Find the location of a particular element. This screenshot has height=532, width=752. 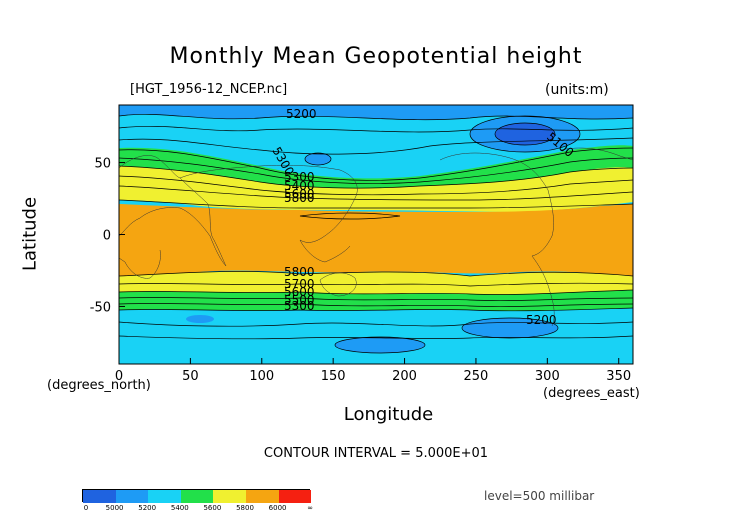

colorbar-tick-label: 5400 is located at coordinates (179, 508).